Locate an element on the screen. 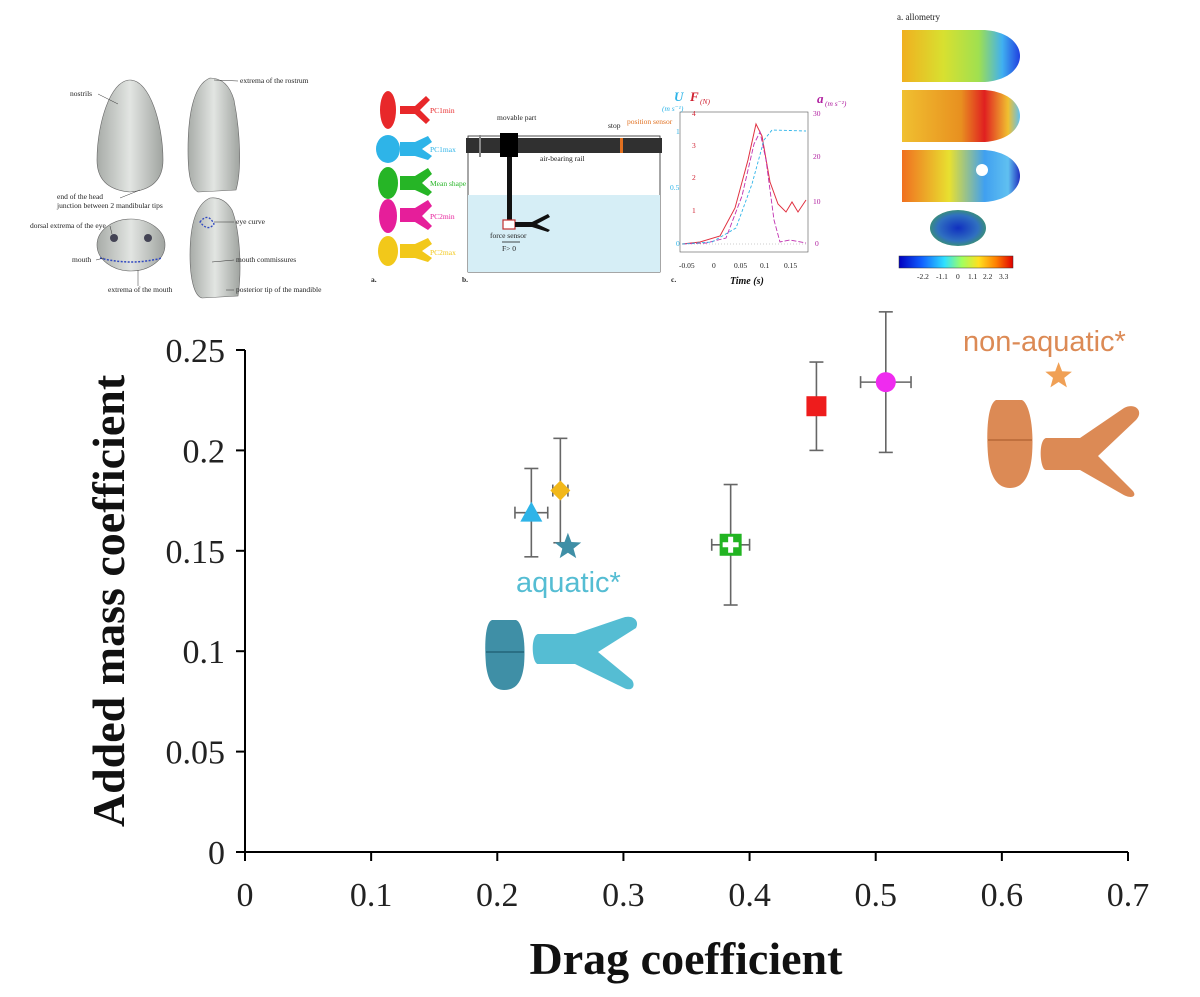 This screenshot has height=997, width=1200. air-bearing-rail is located at coordinates (564, 145).